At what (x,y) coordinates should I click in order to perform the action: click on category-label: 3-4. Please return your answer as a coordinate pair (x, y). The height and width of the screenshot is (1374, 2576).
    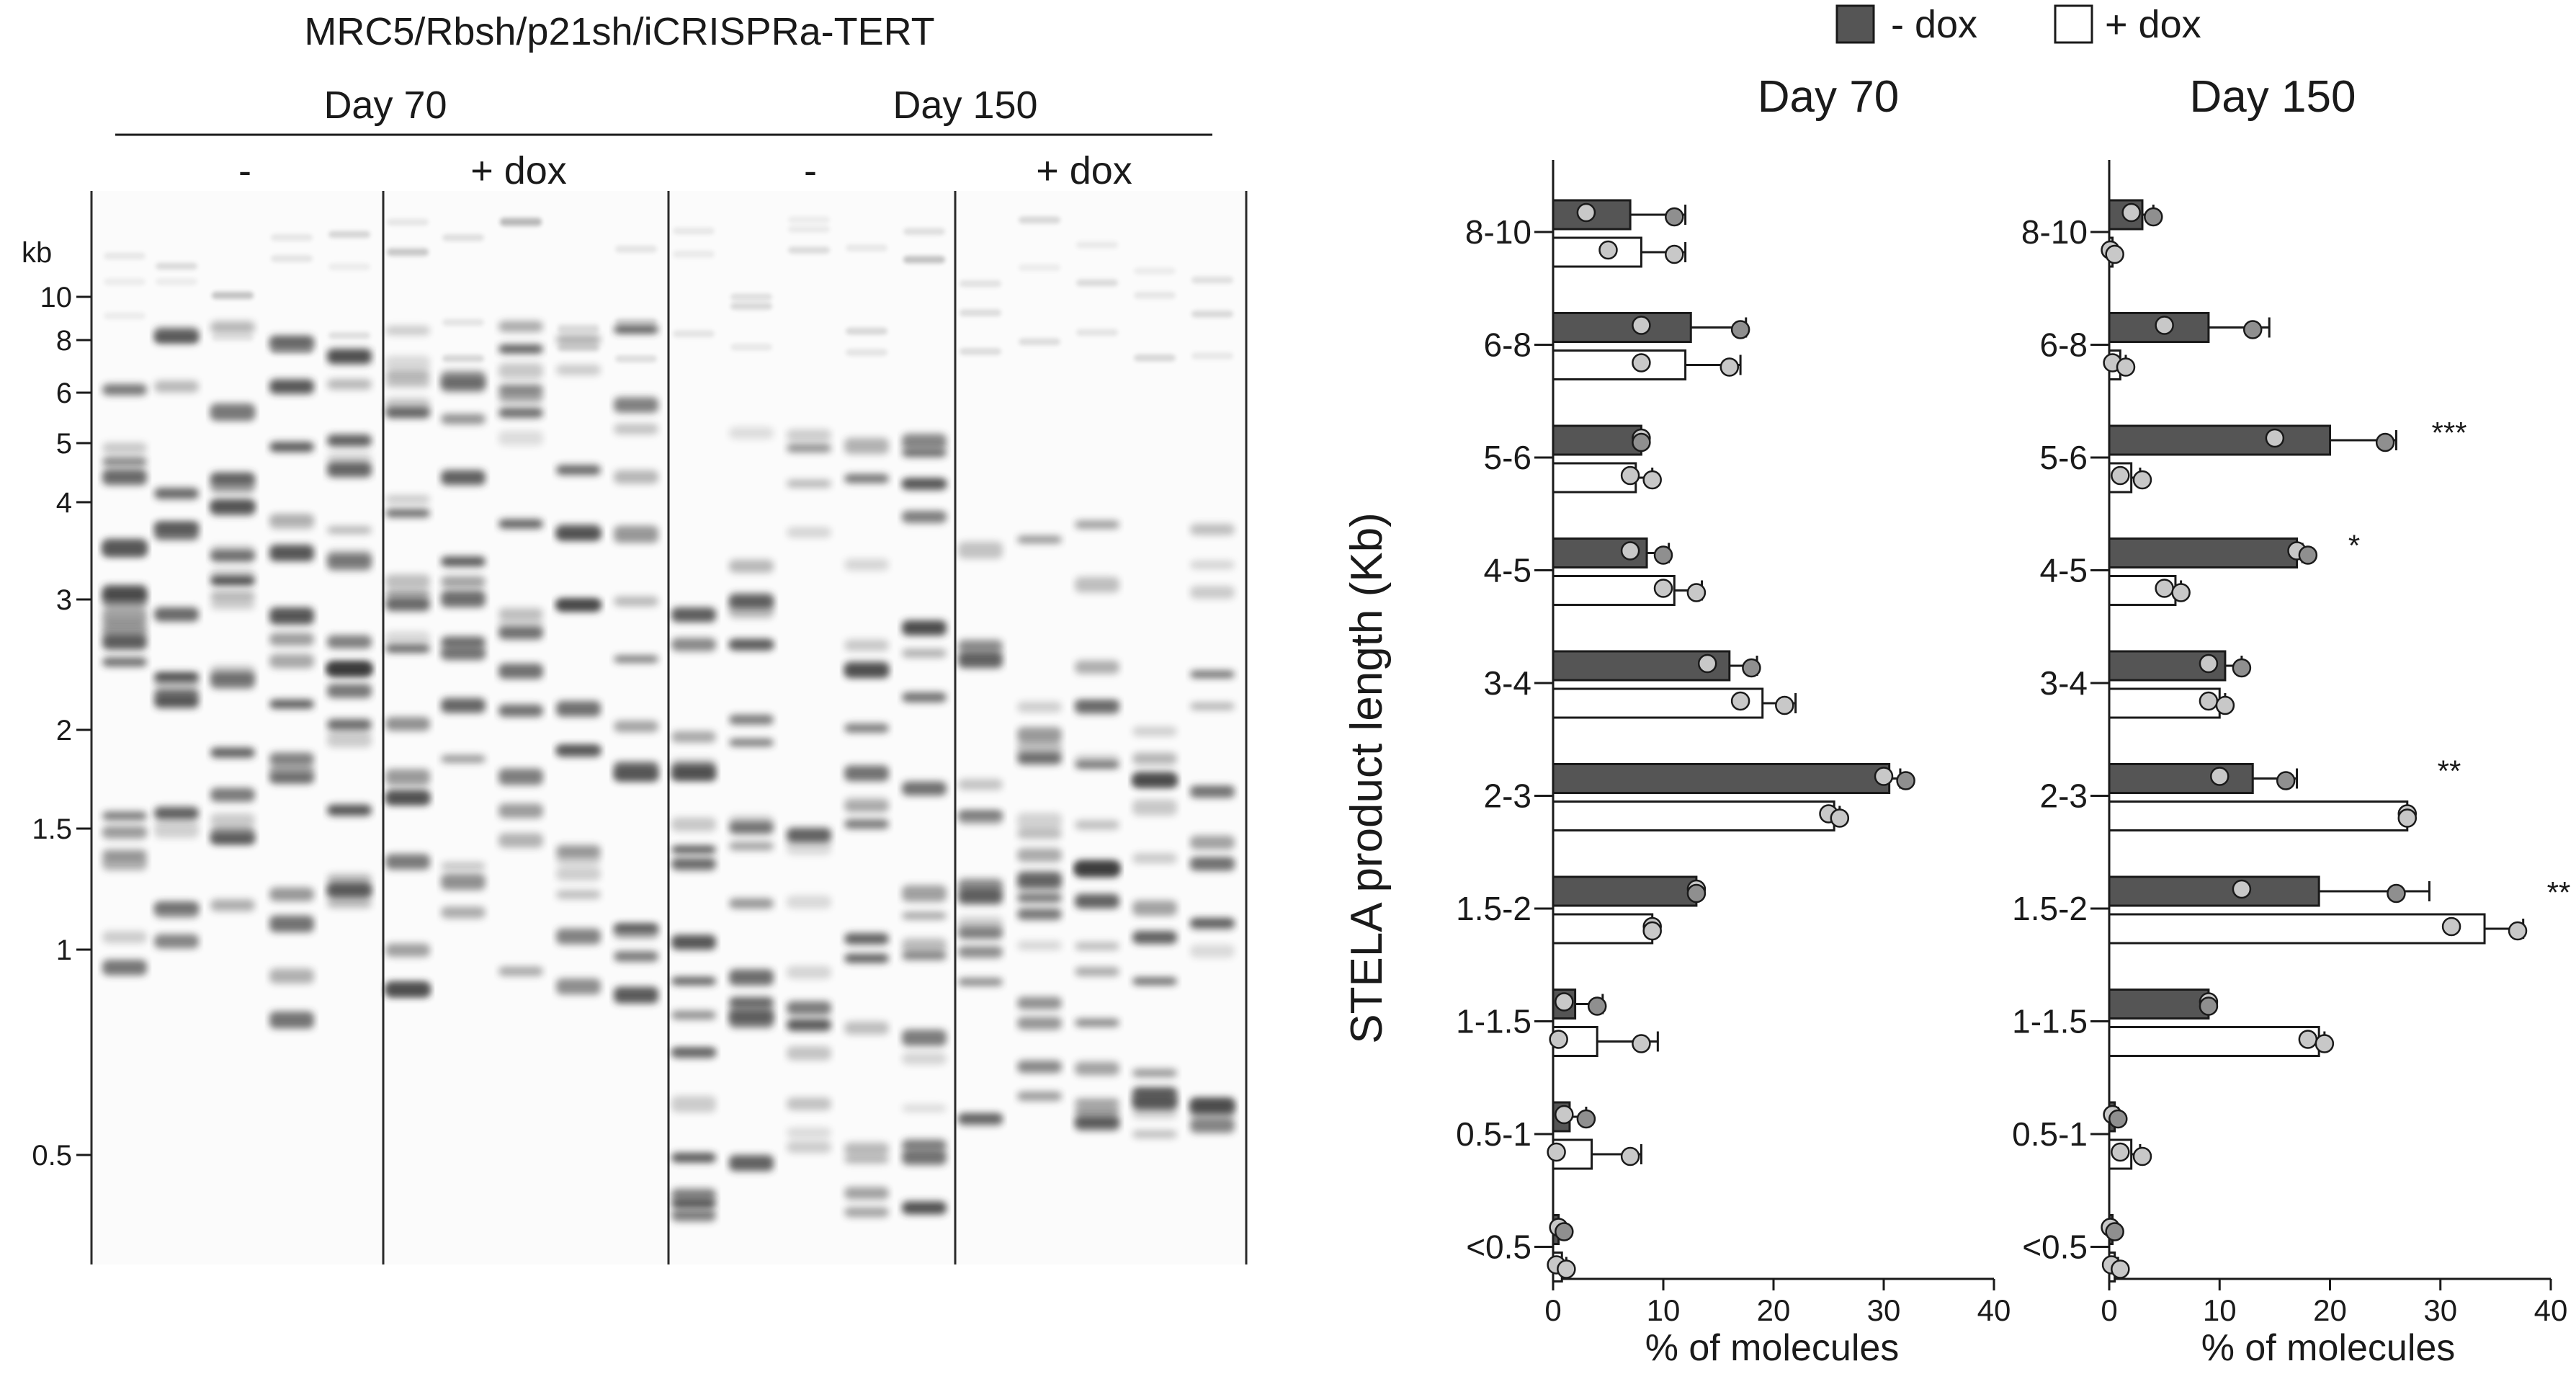
    Looking at the image, I should click on (1507, 683).